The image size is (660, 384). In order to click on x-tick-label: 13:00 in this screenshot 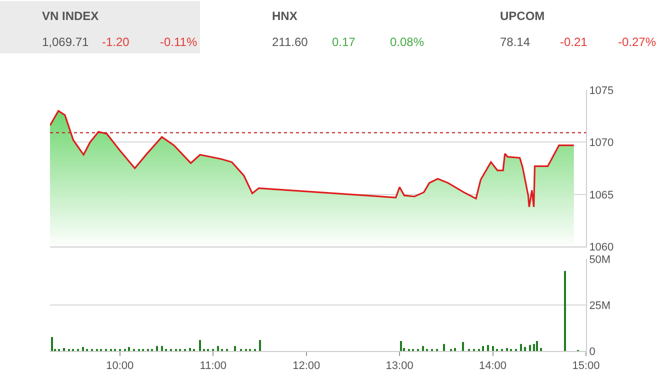, I will do `click(400, 366)`.